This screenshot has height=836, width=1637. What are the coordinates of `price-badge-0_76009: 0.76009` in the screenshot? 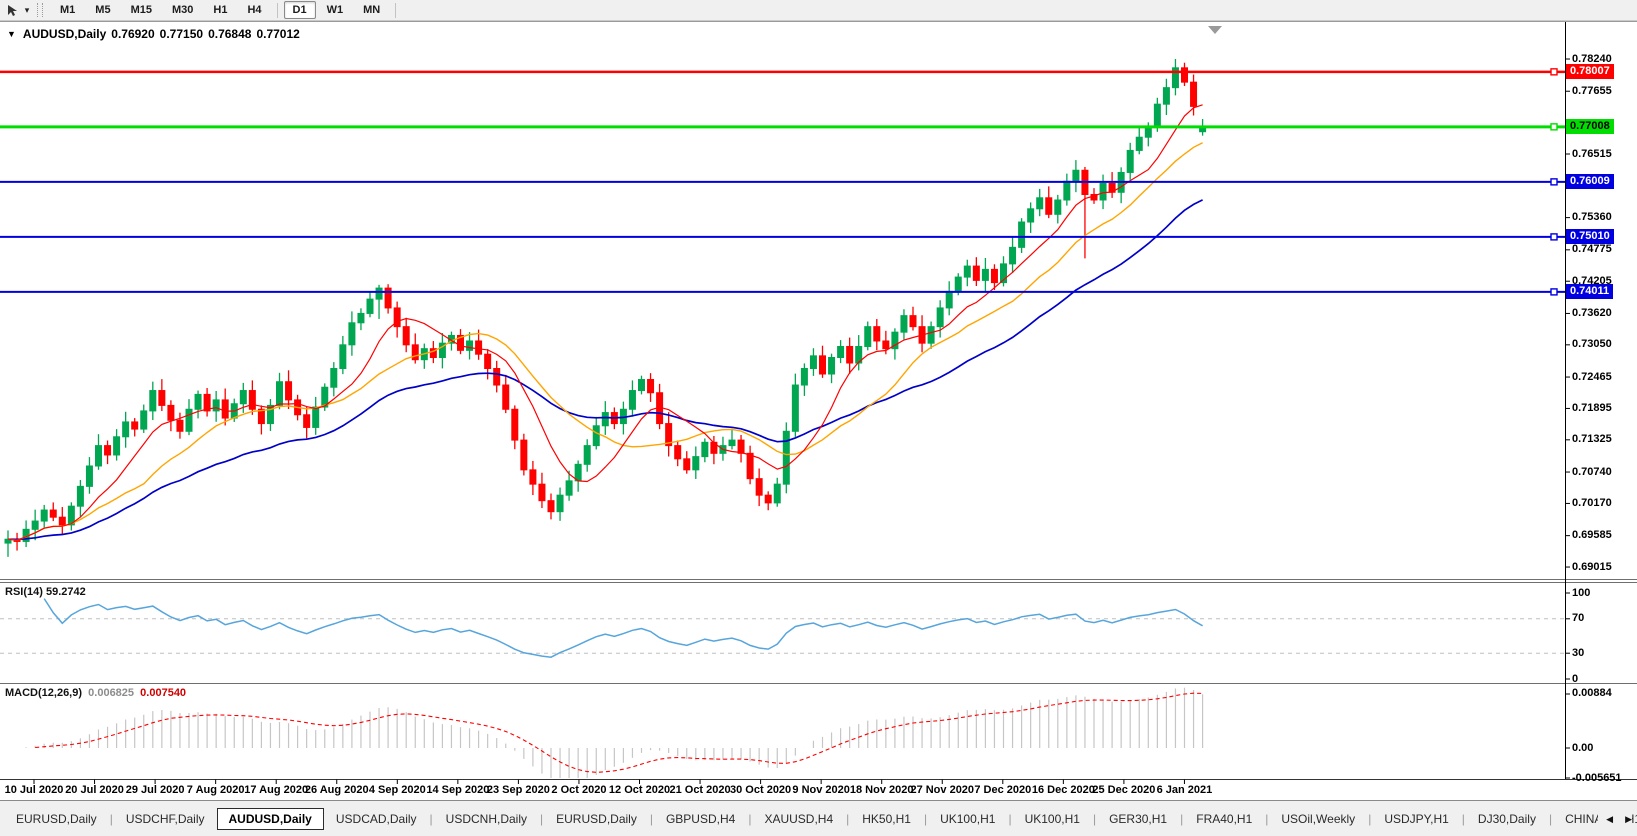 It's located at (1590, 182).